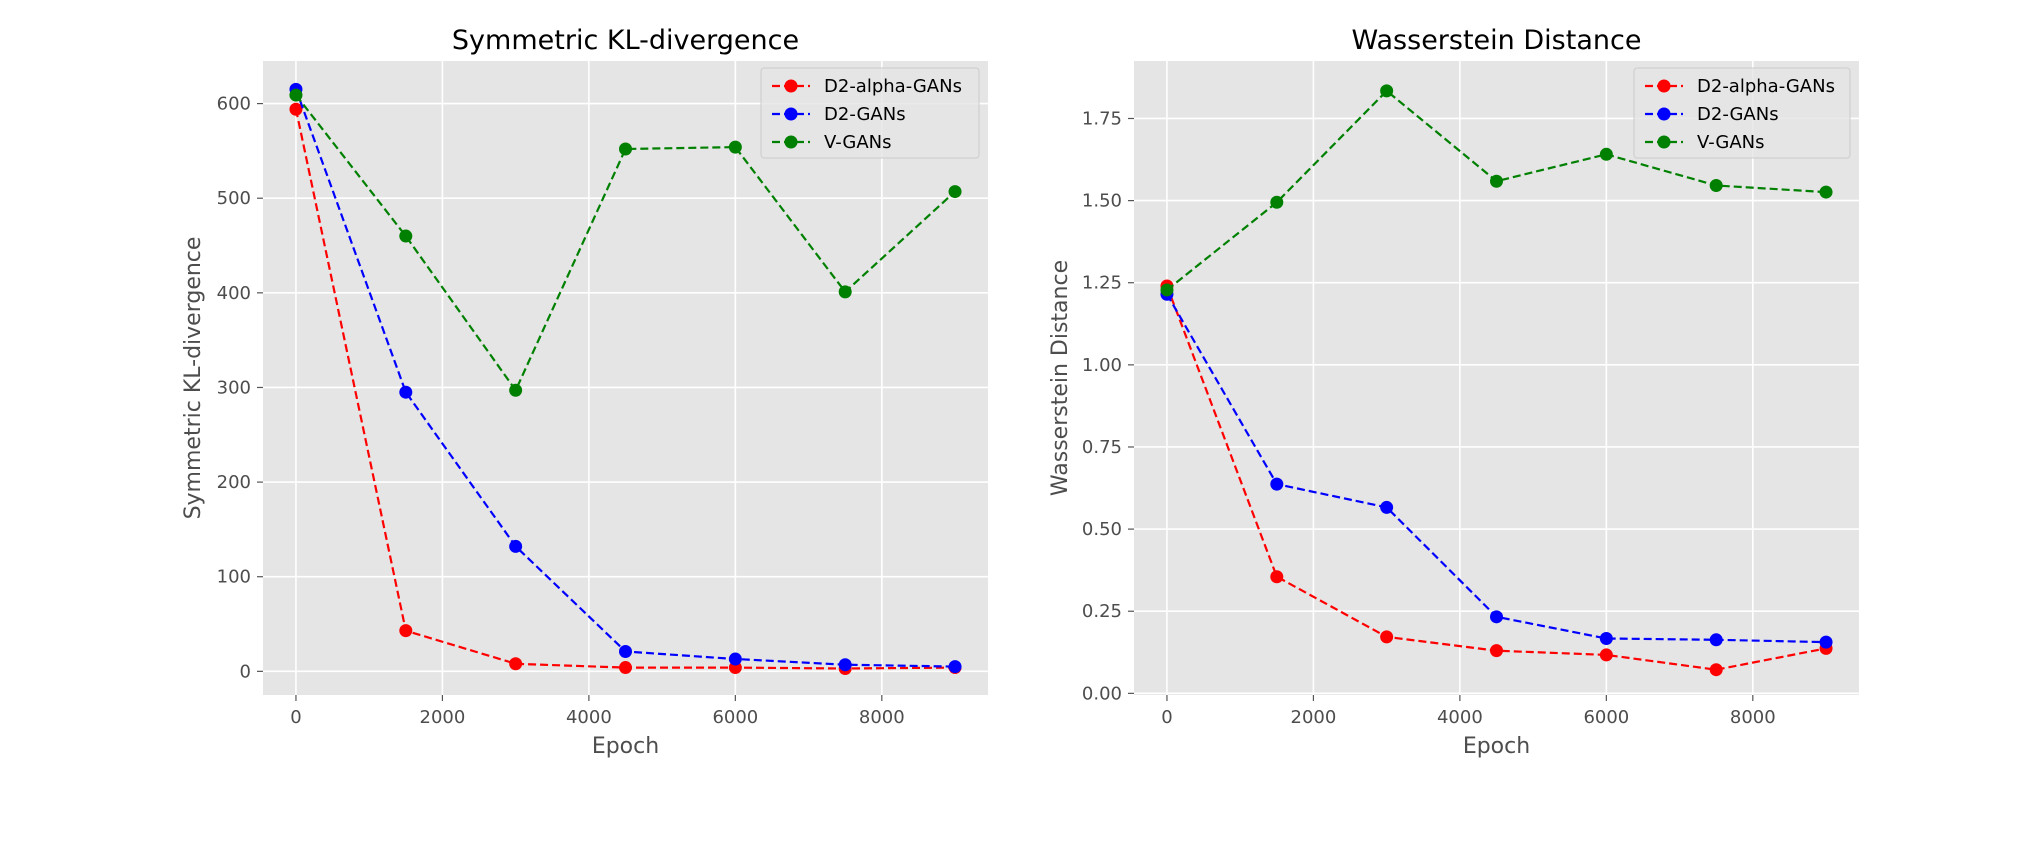  Describe the element at coordinates (1497, 40) in the screenshot. I see `chart-title: Wasserstein Distance` at that location.